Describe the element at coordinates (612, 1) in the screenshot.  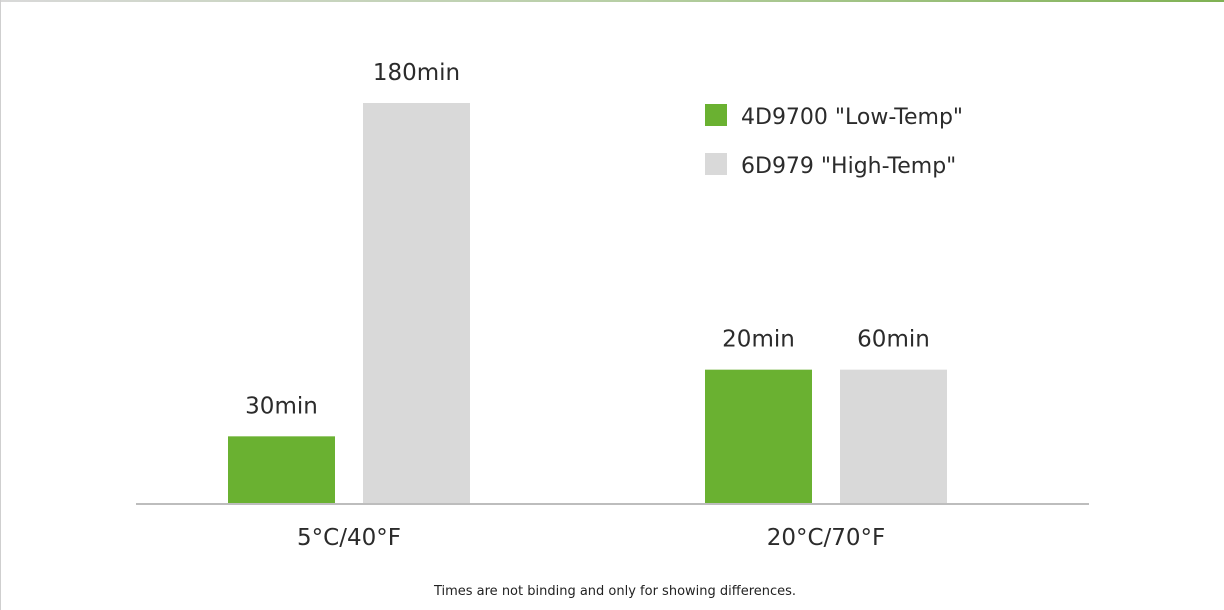
I see `top-accent-rule` at that location.